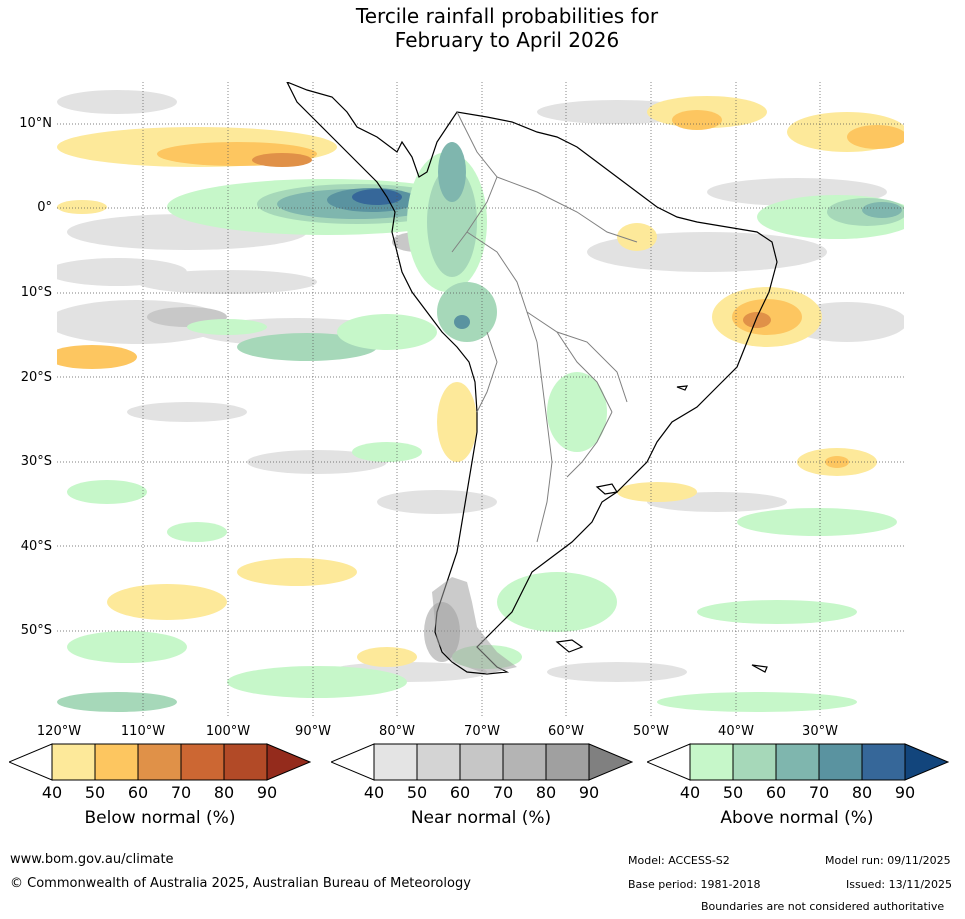 The width and height of the screenshot is (965, 919). I want to click on title-line-1: Tercile rainfall probabilities for, so click(507, 16).